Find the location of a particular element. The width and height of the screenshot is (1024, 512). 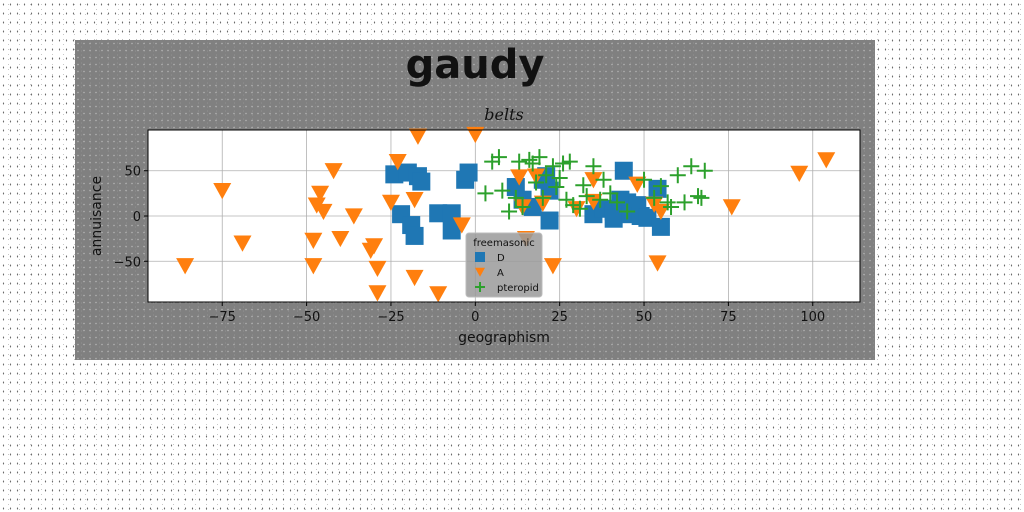

x-tick-label: 25 is located at coordinates (559, 317).